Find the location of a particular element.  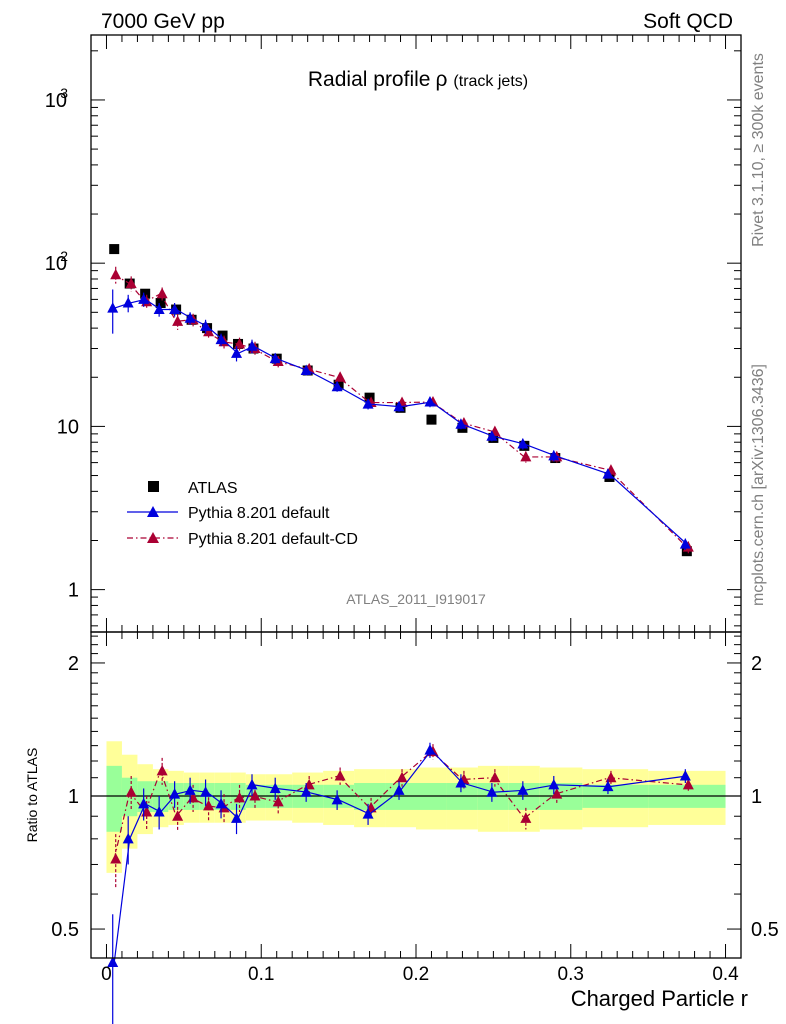

header-right: Soft QCD is located at coordinates (688, 21).